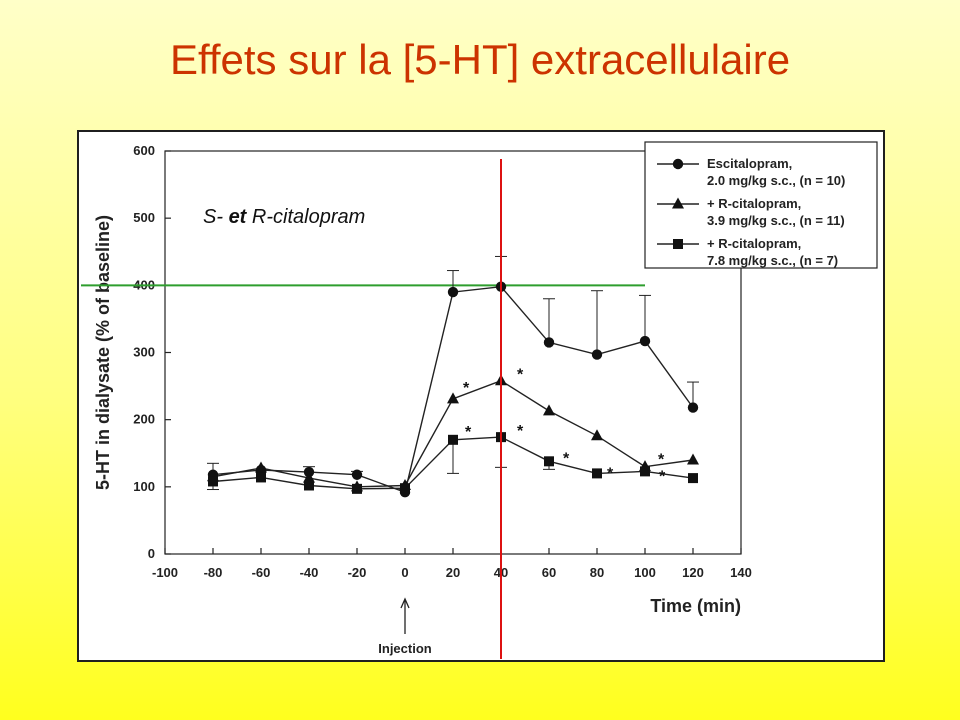  I want to click on slide-title: Effets sur la [5-HT] extracellulaire, so click(480, 59).